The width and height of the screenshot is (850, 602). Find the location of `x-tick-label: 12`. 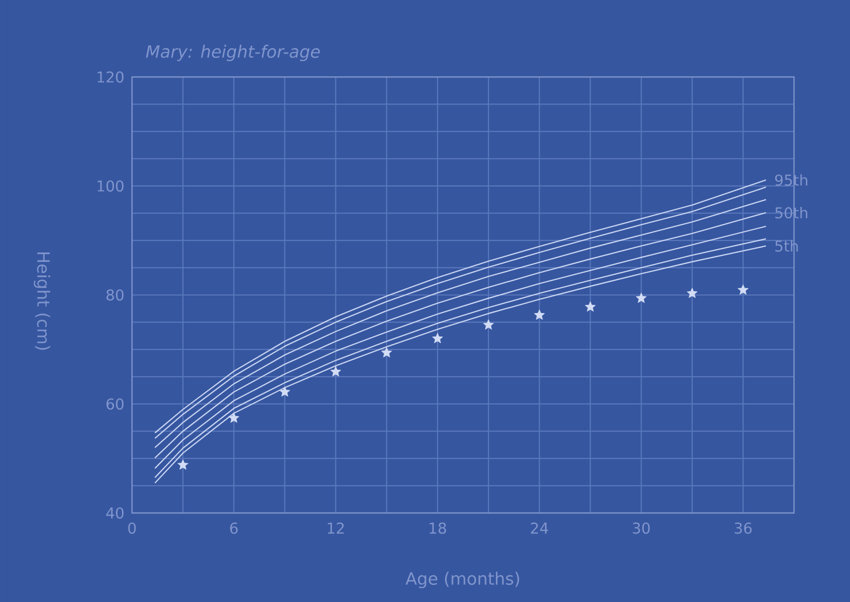

x-tick-label: 12 is located at coordinates (336, 528).